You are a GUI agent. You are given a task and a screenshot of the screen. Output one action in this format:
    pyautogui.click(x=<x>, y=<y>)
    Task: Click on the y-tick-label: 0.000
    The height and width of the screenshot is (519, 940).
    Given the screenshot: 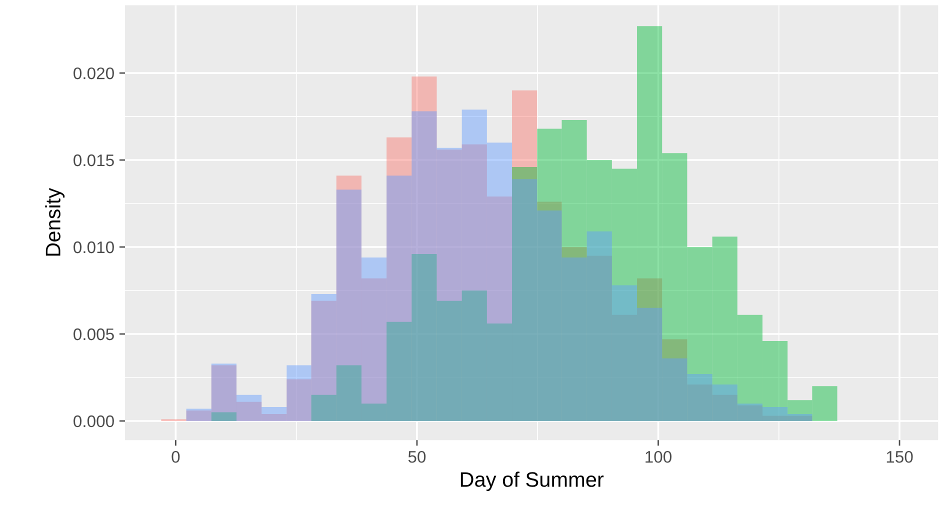 What is the action you would take?
    pyautogui.click(x=94, y=421)
    